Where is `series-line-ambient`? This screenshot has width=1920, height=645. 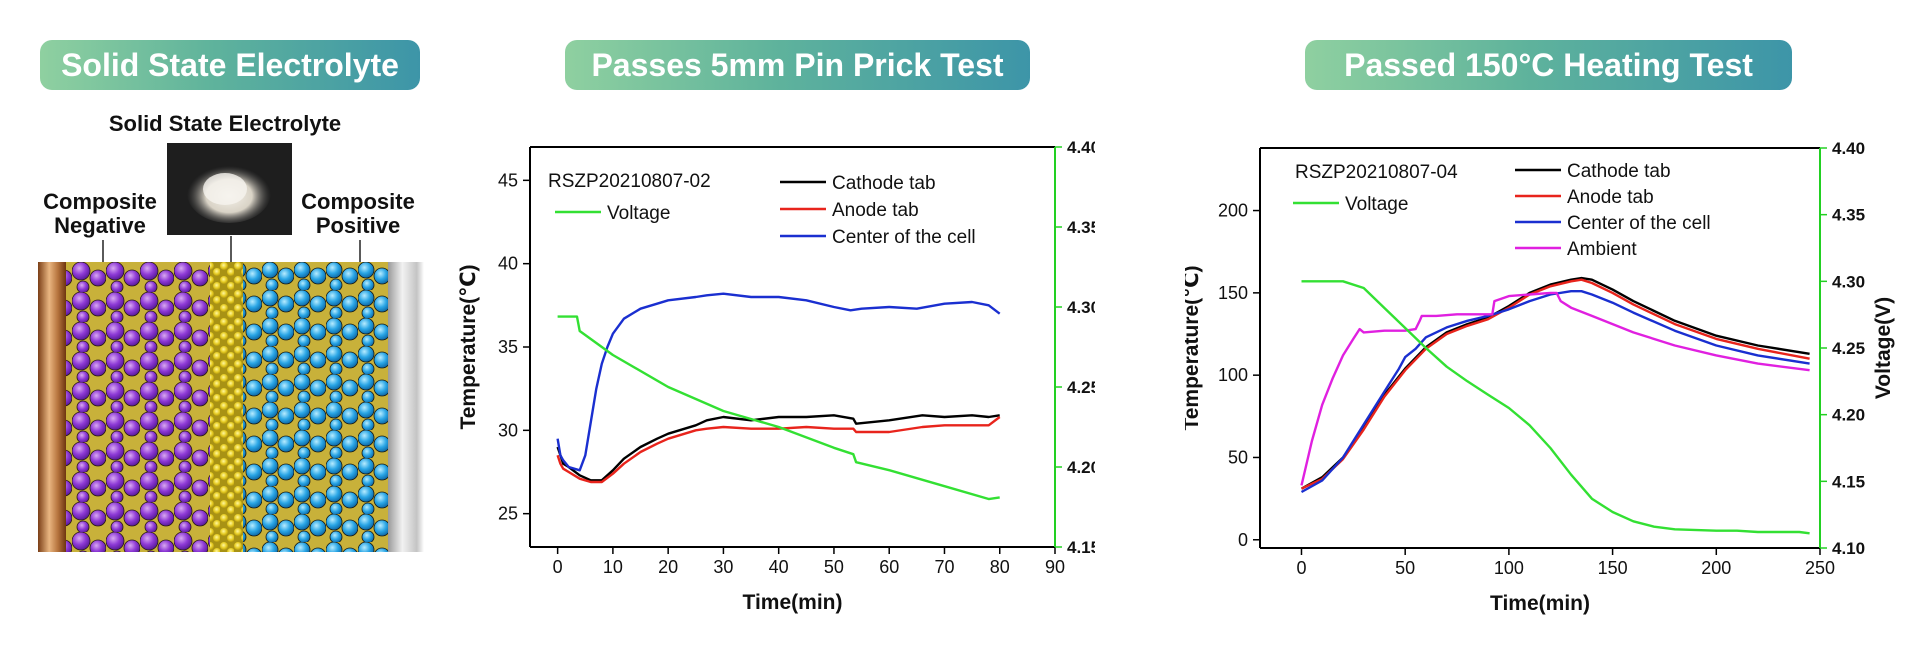
series-line-ambient is located at coordinates (1555, 388).